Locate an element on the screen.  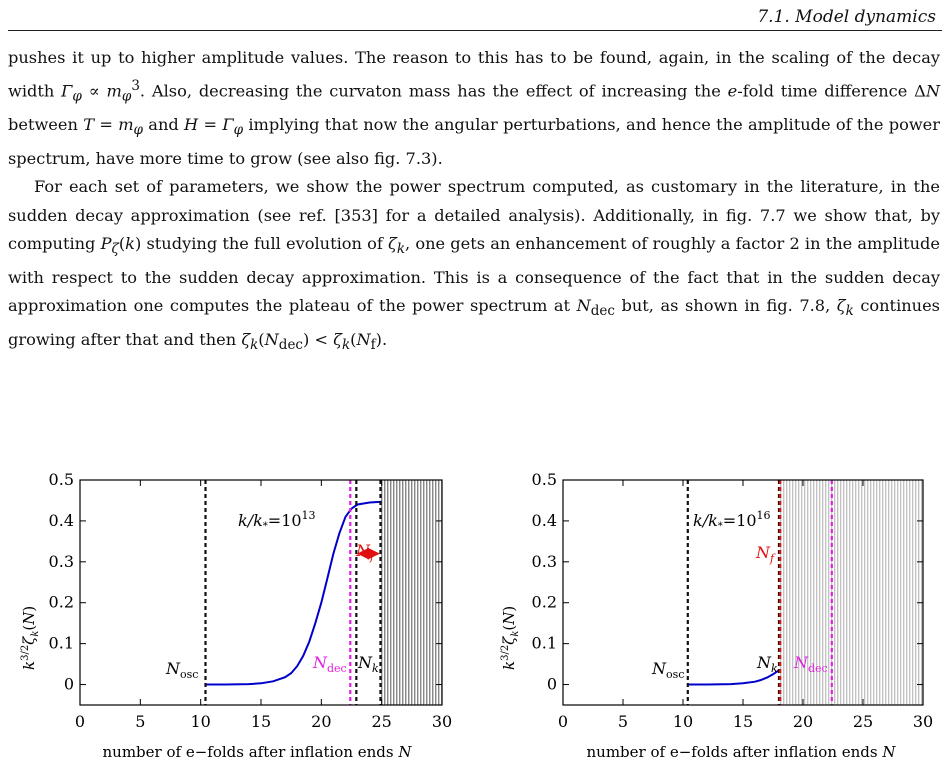
running-header: 7.1. Model dynamics is located at coordinates (472, 17).